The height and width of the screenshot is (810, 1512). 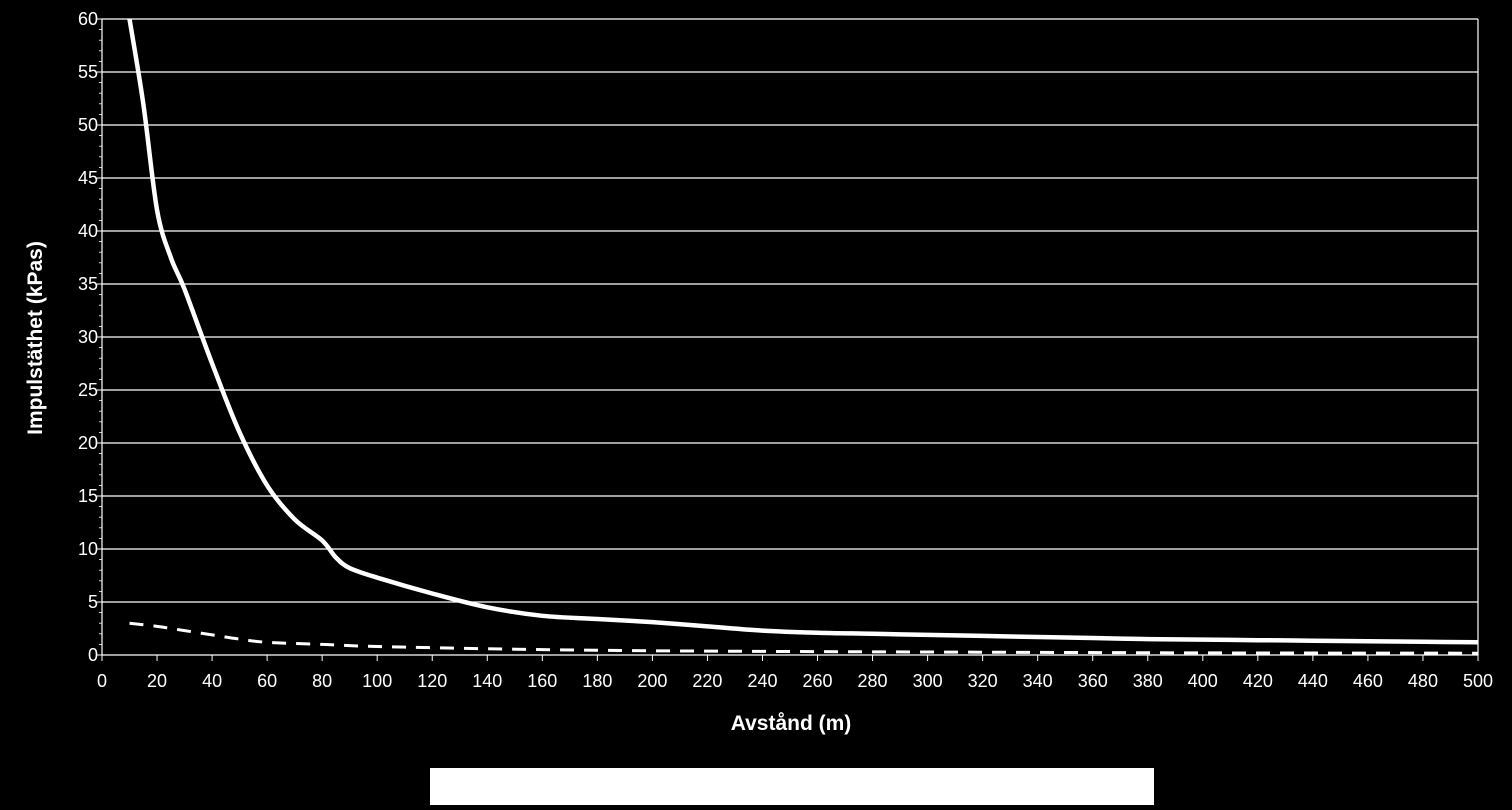 I want to click on x-tick-label: 260, so click(x=817, y=681).